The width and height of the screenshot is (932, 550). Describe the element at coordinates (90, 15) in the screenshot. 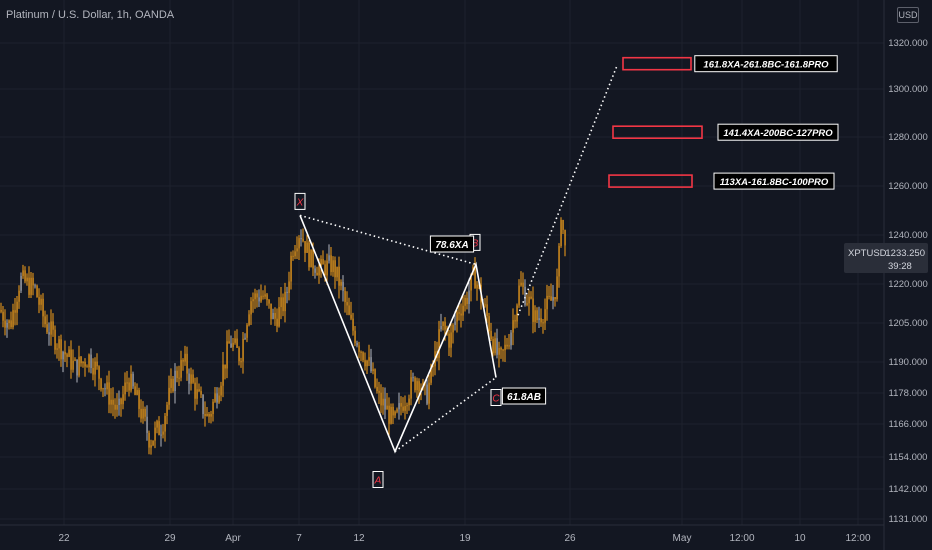

I see `chart-title: Platinum / U.S. Dollar, 1h, OANDA` at that location.